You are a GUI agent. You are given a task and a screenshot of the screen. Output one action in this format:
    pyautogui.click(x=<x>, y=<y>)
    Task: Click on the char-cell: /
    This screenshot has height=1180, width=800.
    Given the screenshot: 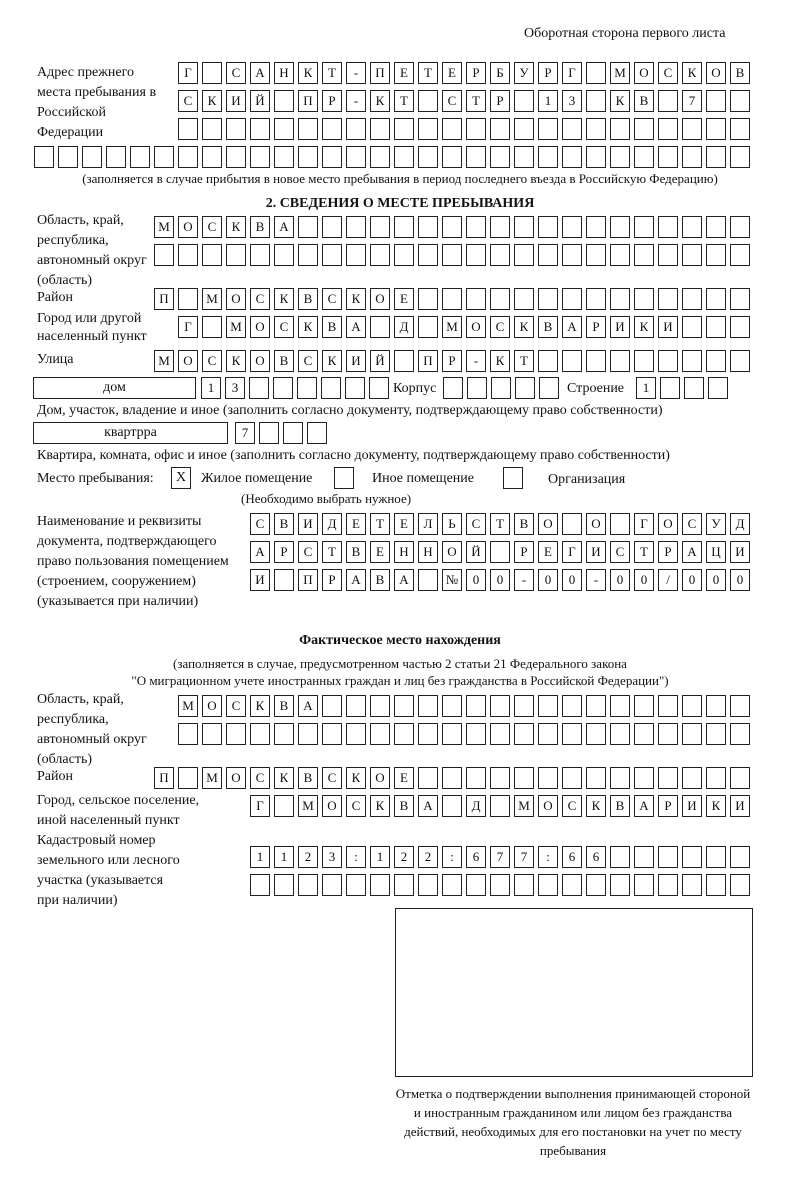 What is the action you would take?
    pyautogui.click(x=668, y=580)
    